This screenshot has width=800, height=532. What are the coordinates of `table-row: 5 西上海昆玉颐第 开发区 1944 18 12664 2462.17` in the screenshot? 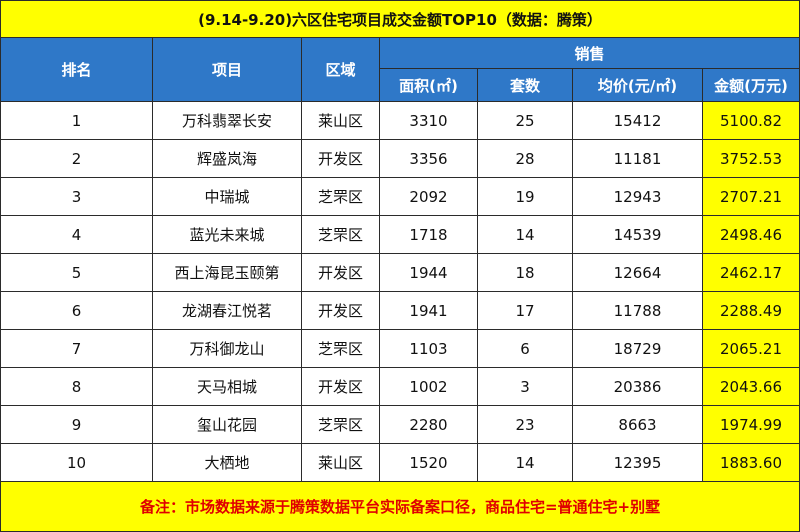 It's located at (400, 272).